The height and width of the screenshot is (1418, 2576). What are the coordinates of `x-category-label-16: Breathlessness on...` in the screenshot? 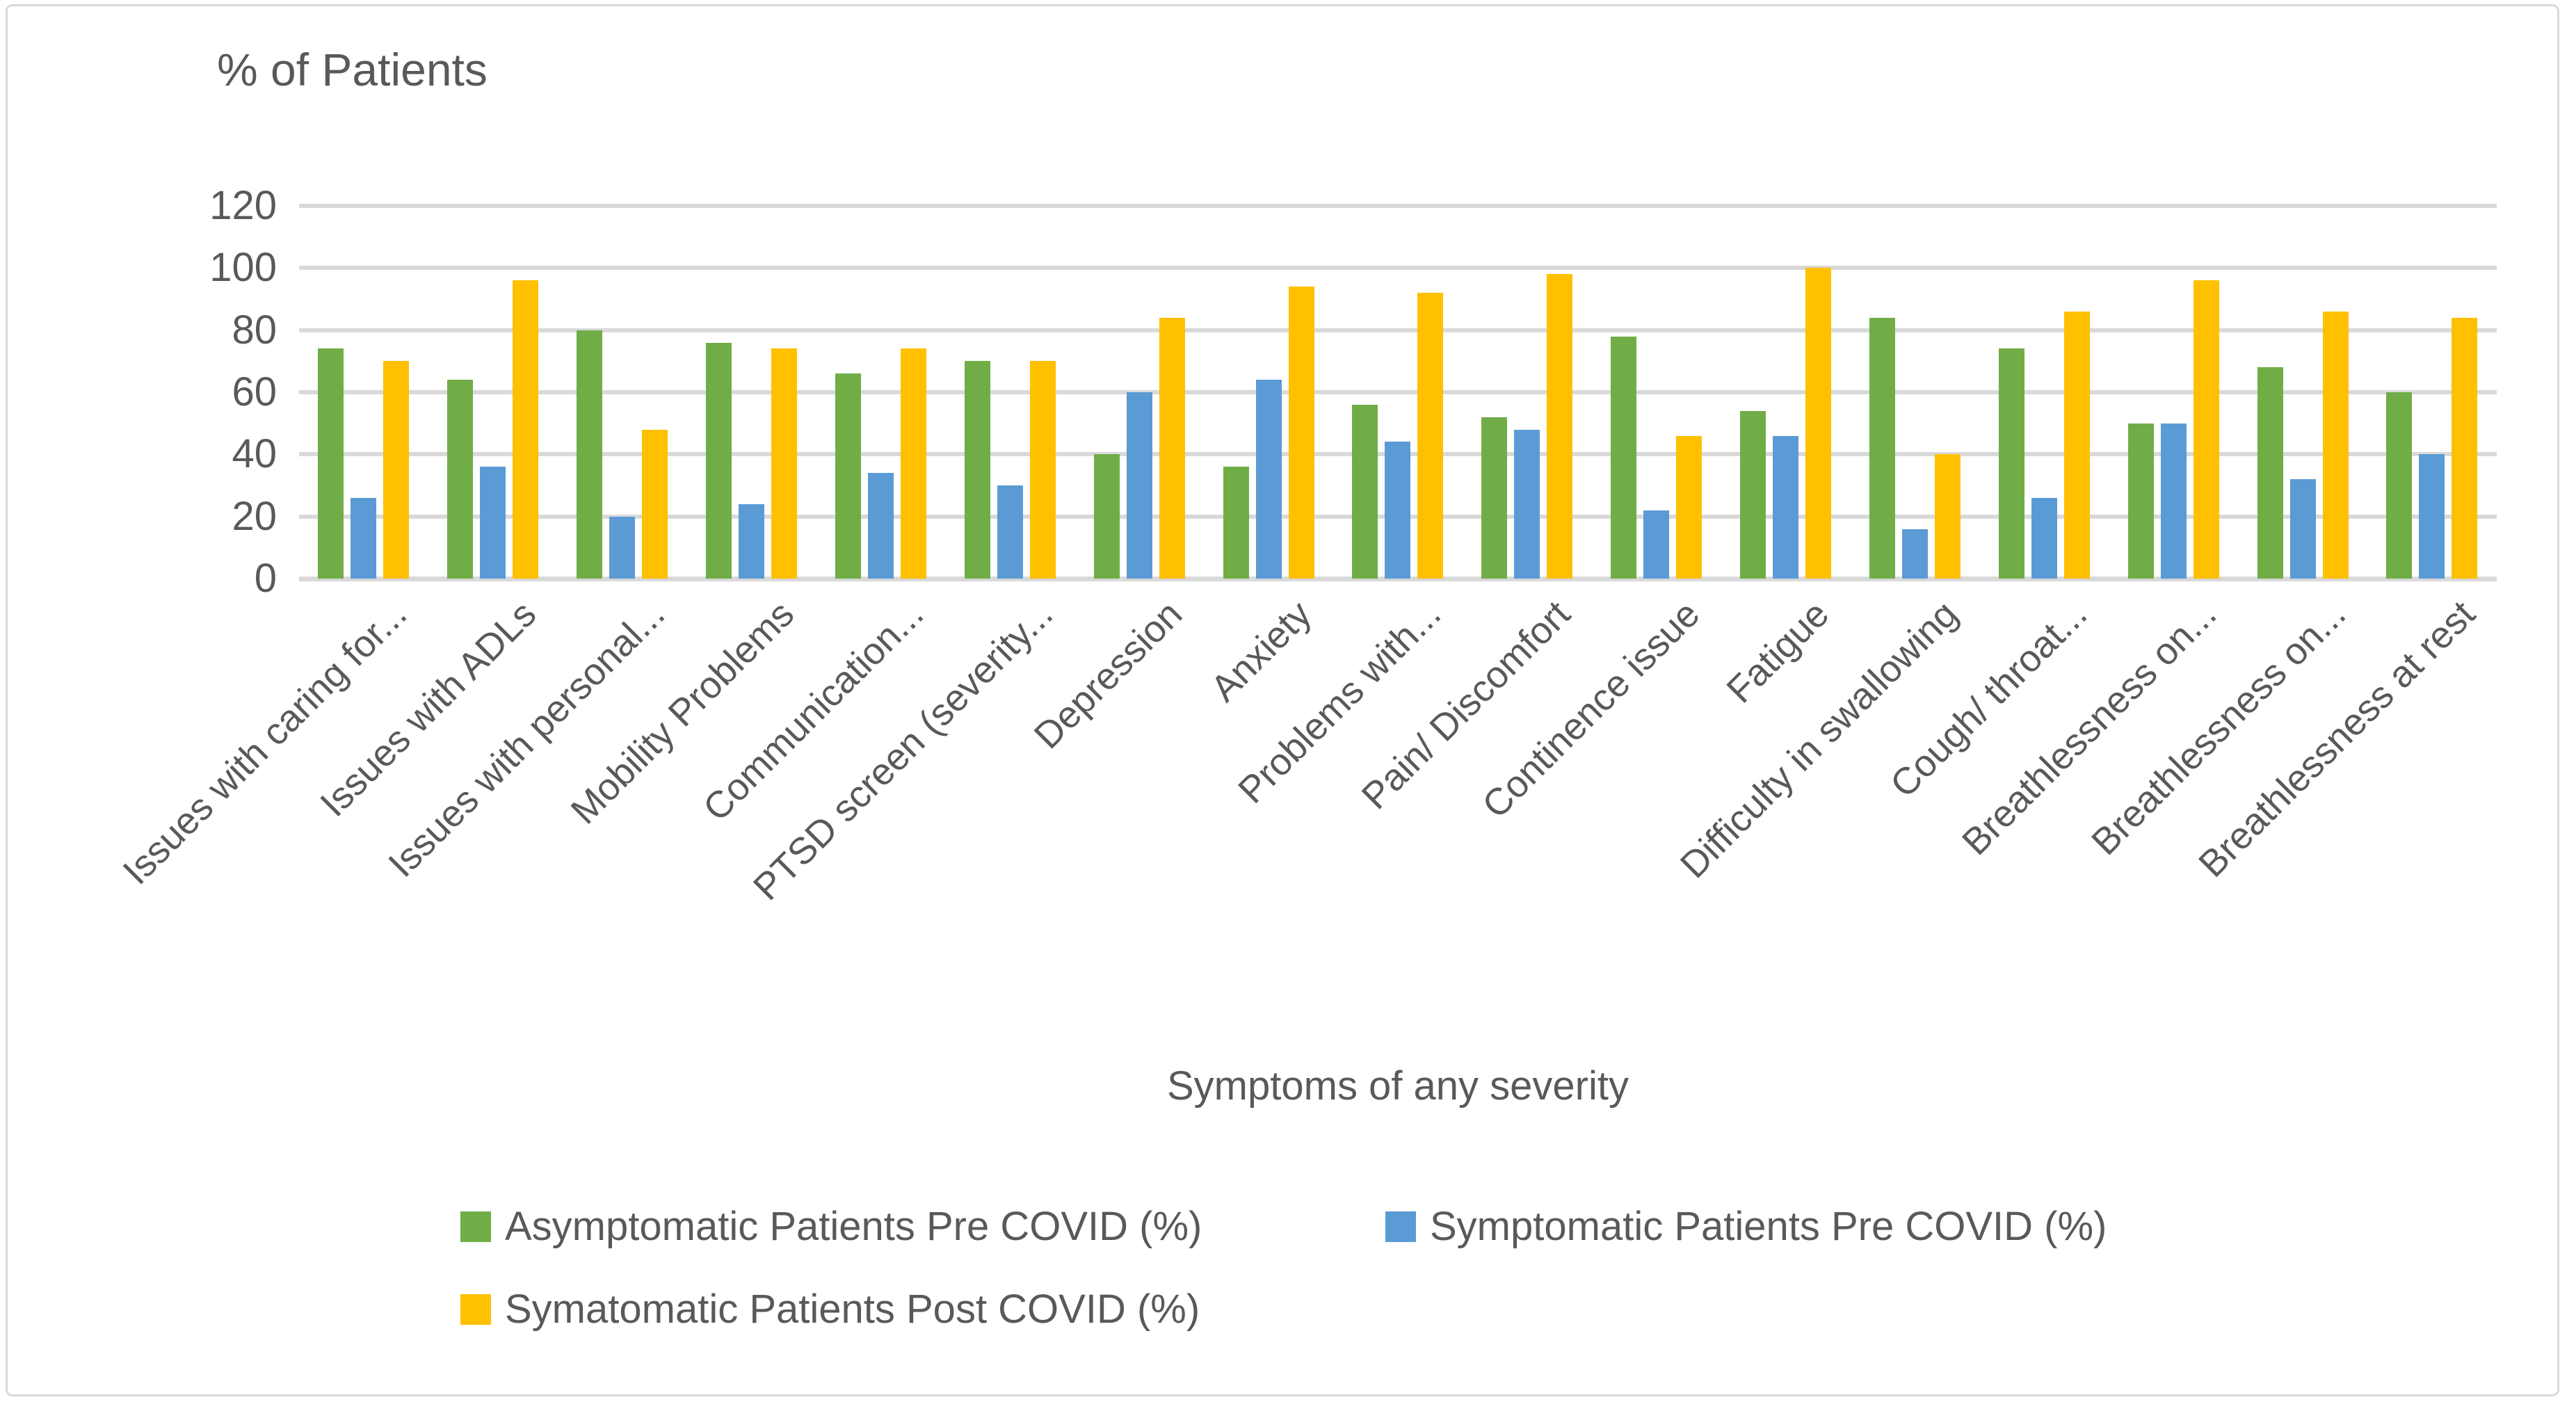 It's located at (2218, 729).